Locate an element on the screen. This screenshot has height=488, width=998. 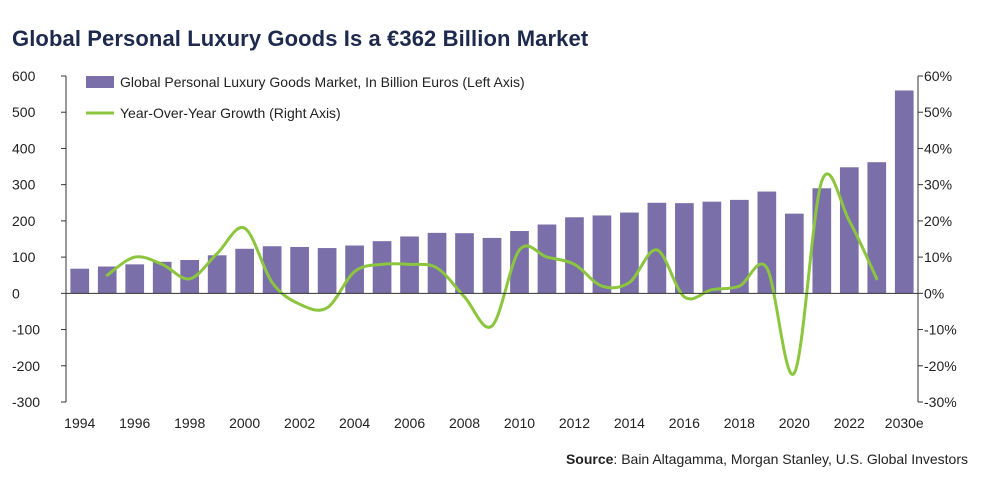
bar-1994 is located at coordinates (80, 281).